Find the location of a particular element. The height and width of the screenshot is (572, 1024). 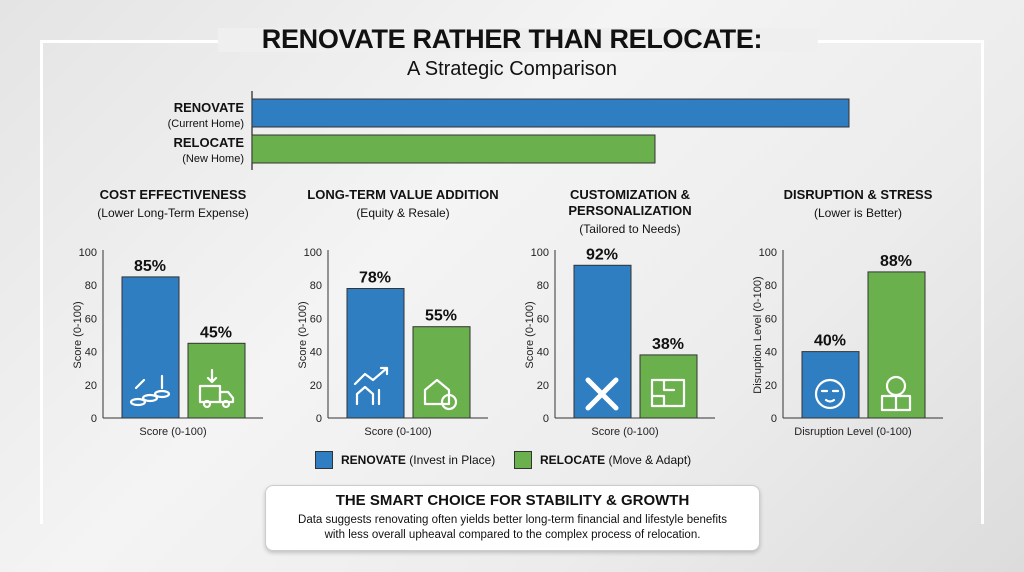

bar-value-label: 45% is located at coordinates (216, 332).